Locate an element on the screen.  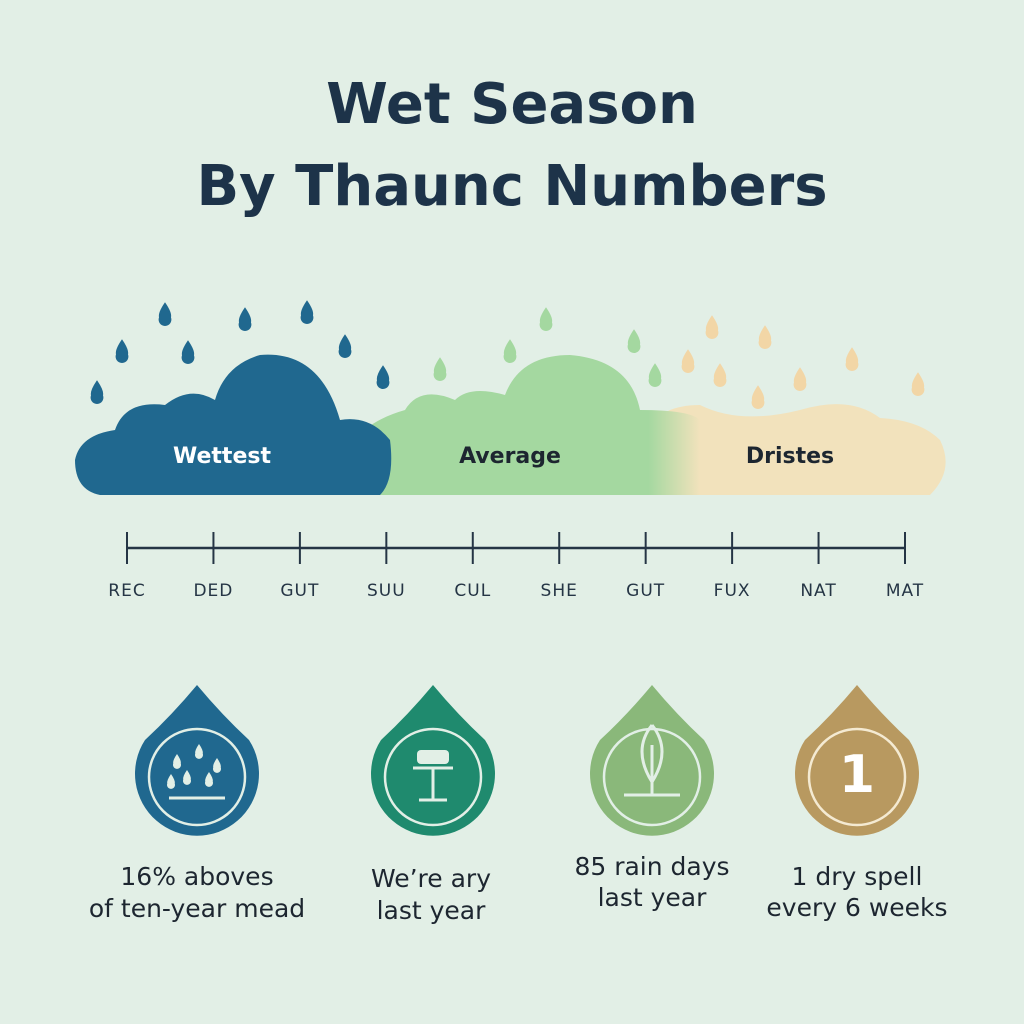
clouds is located at coordinates (510, 424).